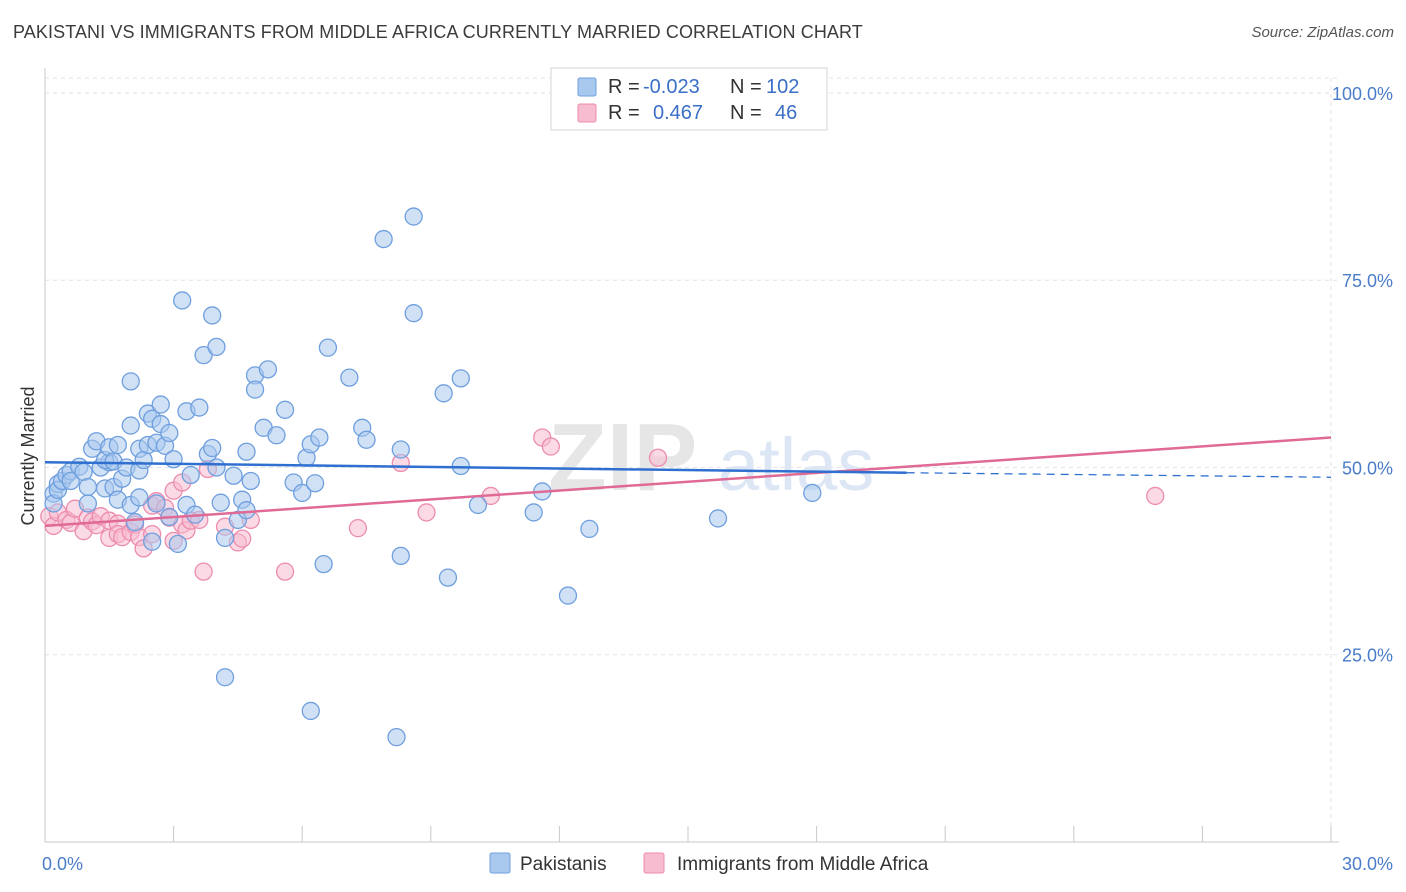 The height and width of the screenshot is (892, 1406). I want to click on series-legend-label-pakistanis: Pakistanis, so click(563, 864).